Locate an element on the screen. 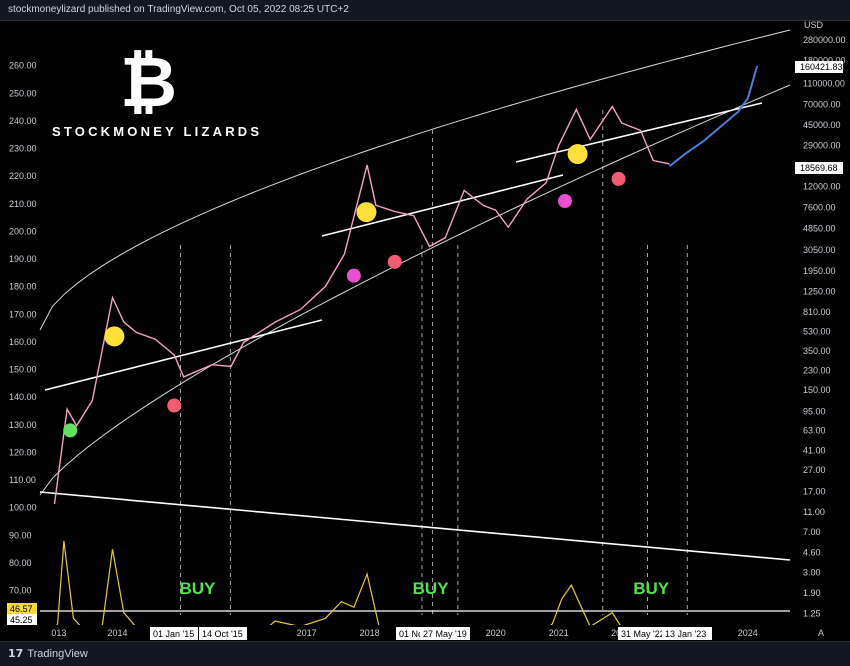 The width and height of the screenshot is (850, 666). price-axis-tick: 7.00 is located at coordinates (812, 532).